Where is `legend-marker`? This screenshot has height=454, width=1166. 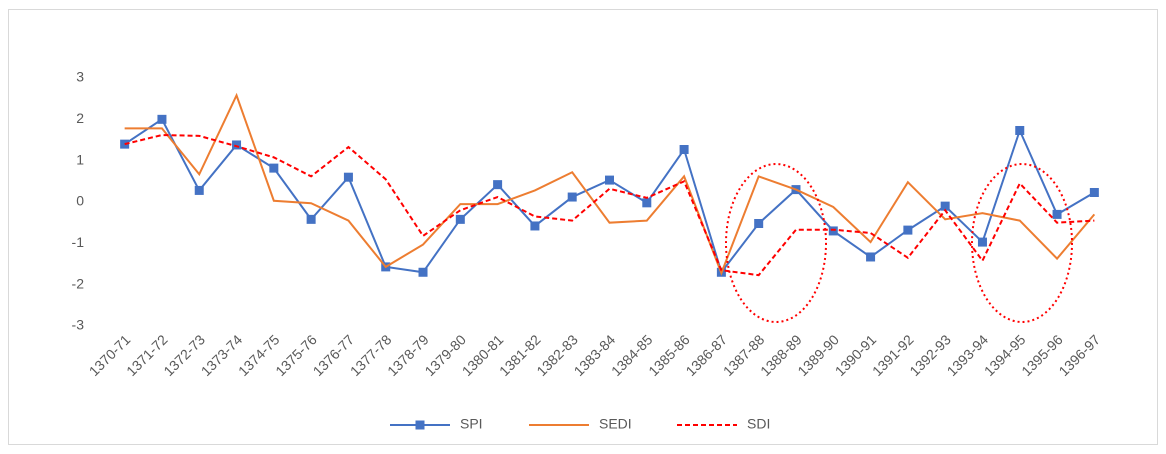 legend-marker is located at coordinates (420, 425).